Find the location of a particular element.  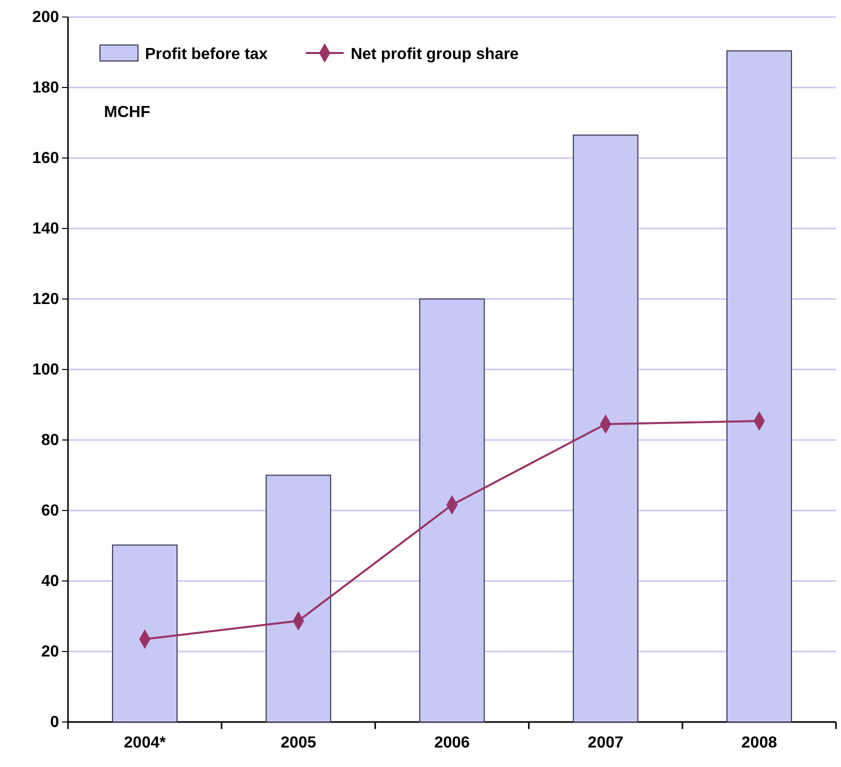

y-axis-title: MCHF is located at coordinates (127, 112).